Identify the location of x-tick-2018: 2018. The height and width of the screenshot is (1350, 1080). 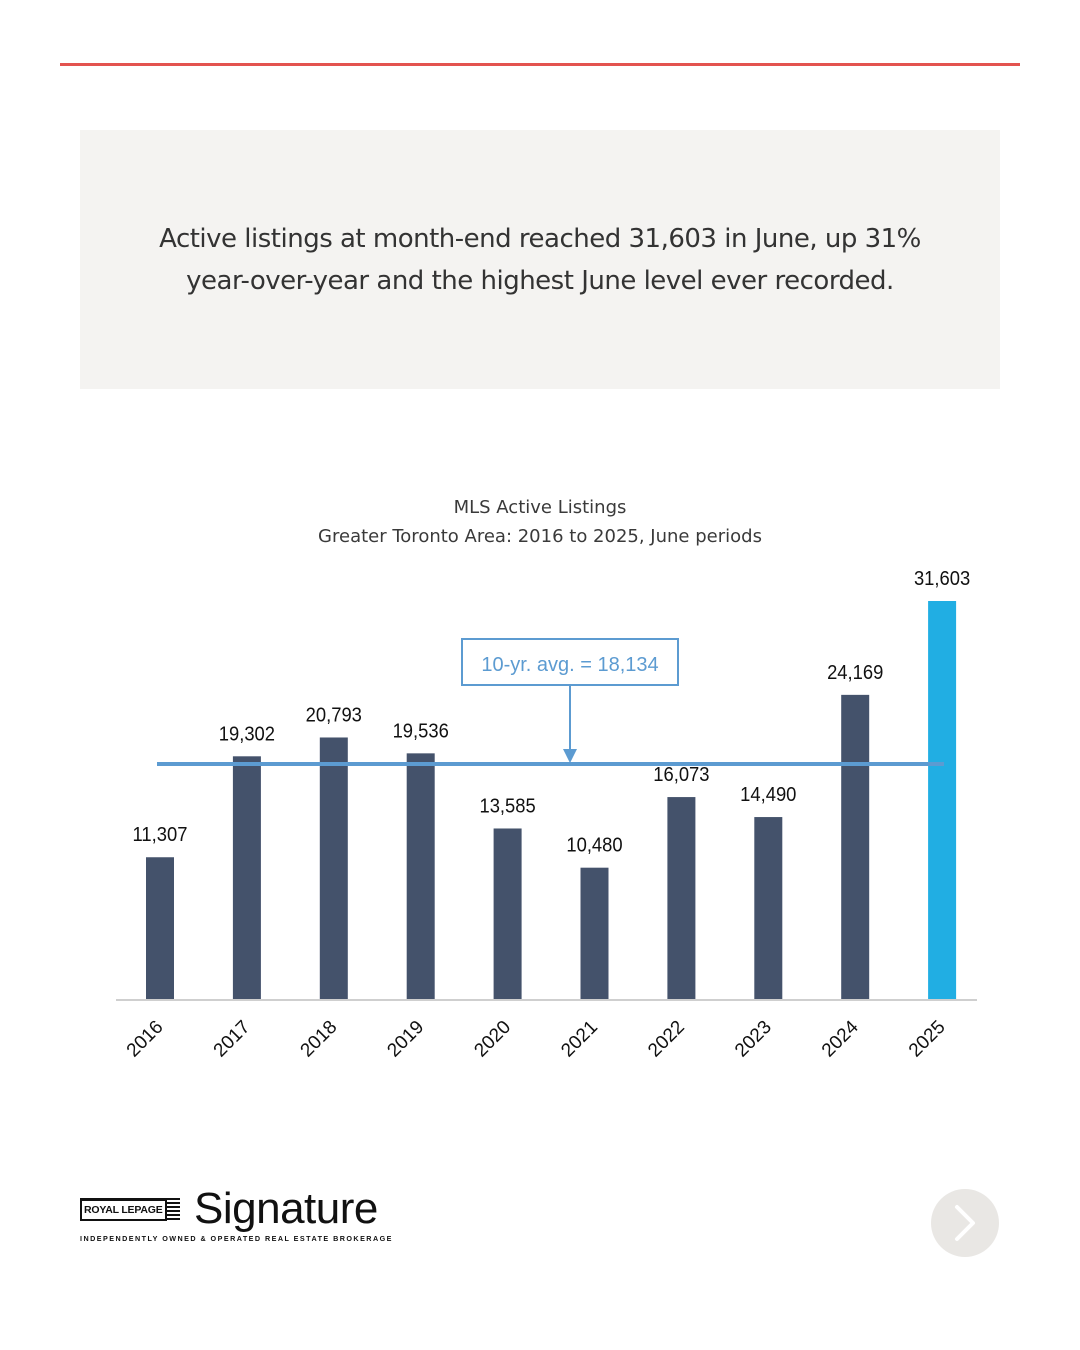
(319, 1039).